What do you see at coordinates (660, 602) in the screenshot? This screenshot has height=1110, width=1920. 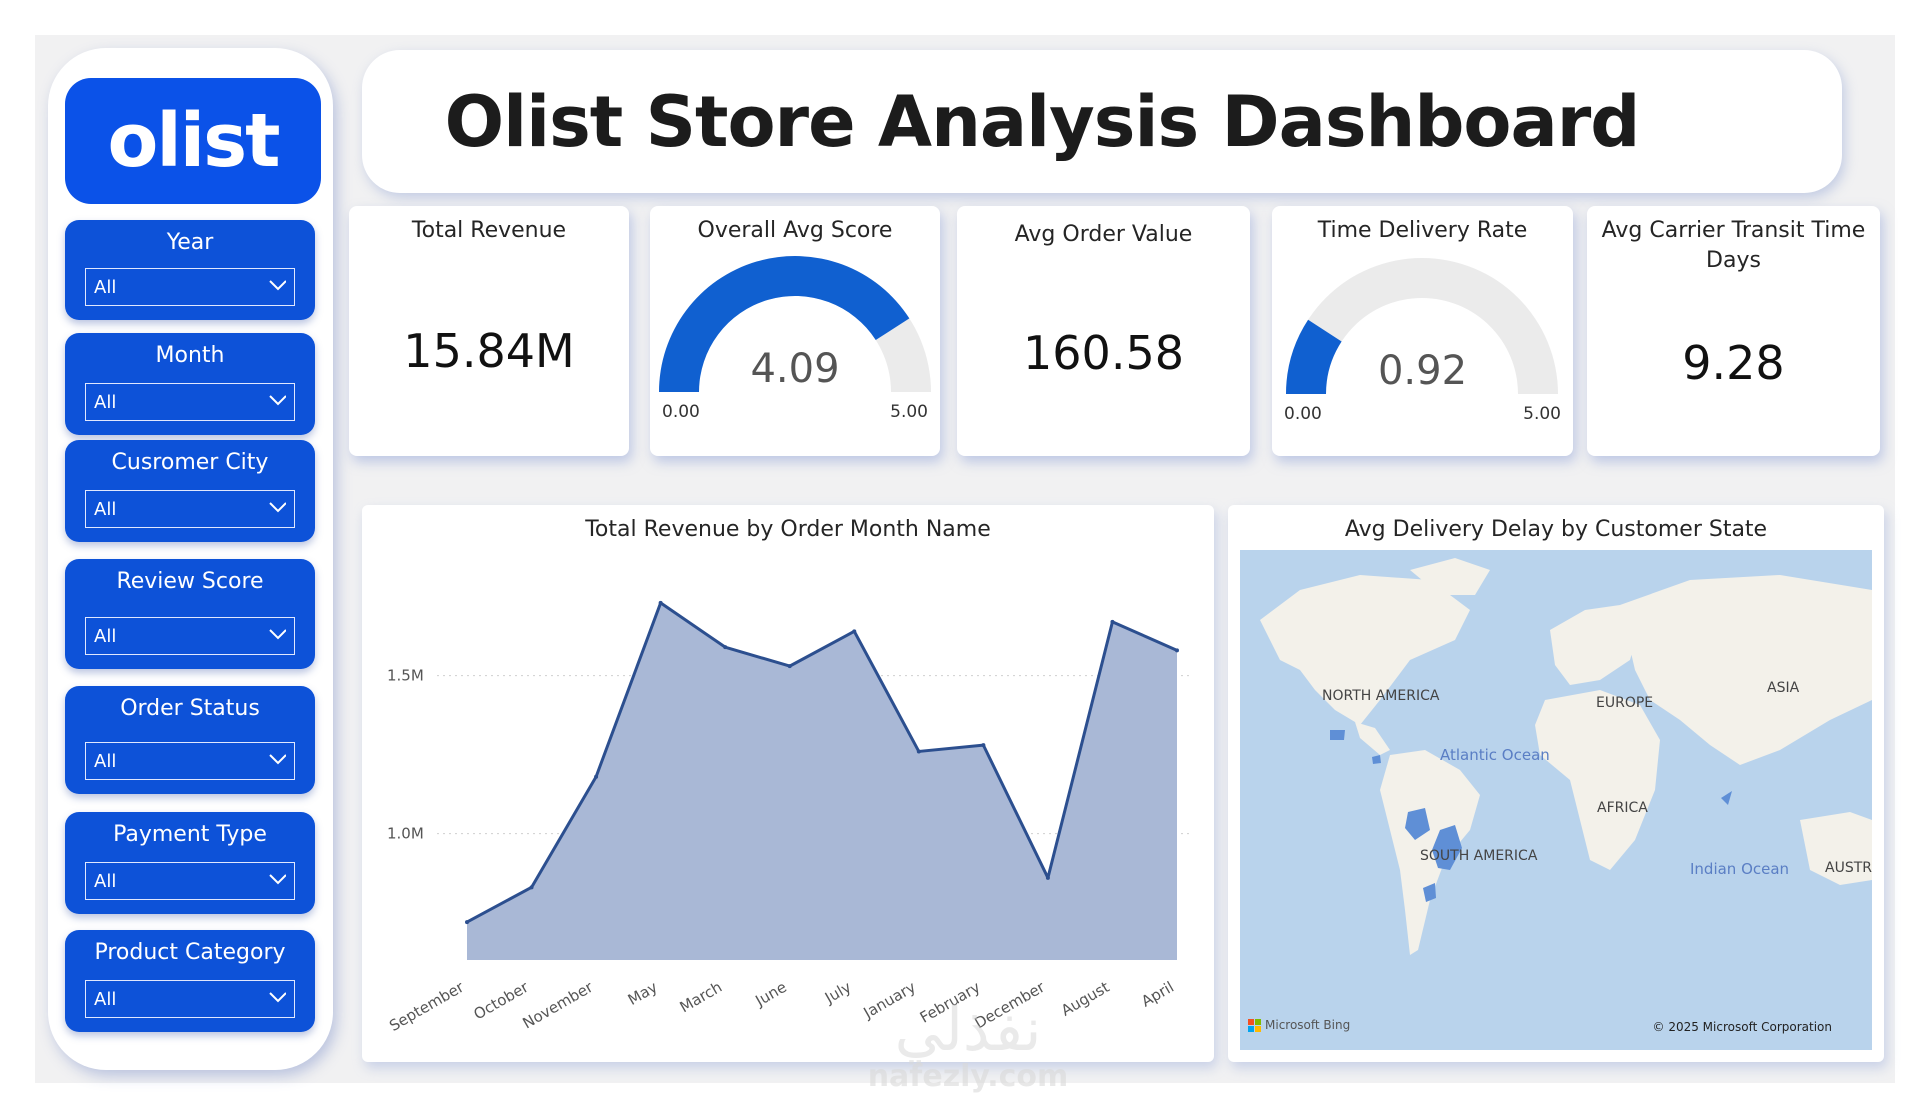 I see `data-point-may` at bounding box center [660, 602].